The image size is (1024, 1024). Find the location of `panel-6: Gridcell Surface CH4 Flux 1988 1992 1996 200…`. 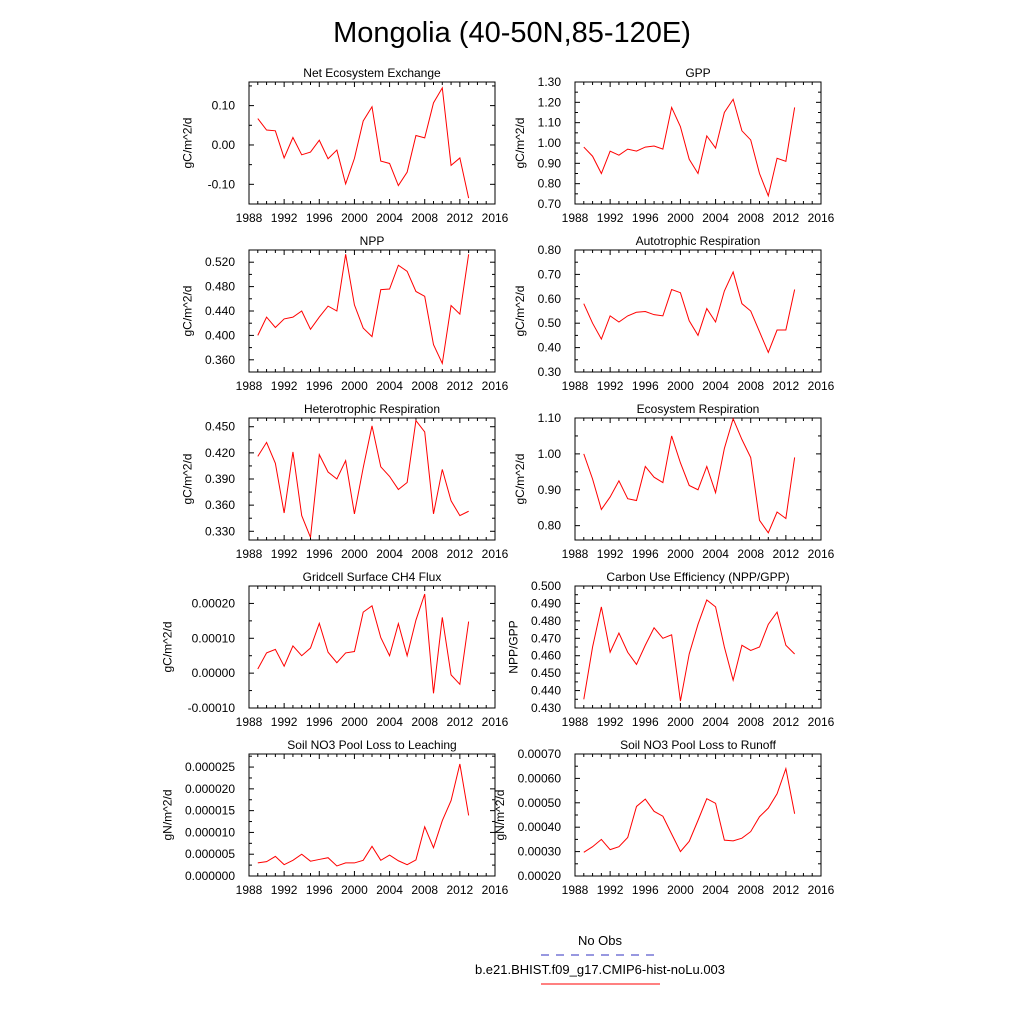

panel-6: Gridcell Surface CH4 Flux 1988 1992 1996 200… is located at coordinates (334, 649).